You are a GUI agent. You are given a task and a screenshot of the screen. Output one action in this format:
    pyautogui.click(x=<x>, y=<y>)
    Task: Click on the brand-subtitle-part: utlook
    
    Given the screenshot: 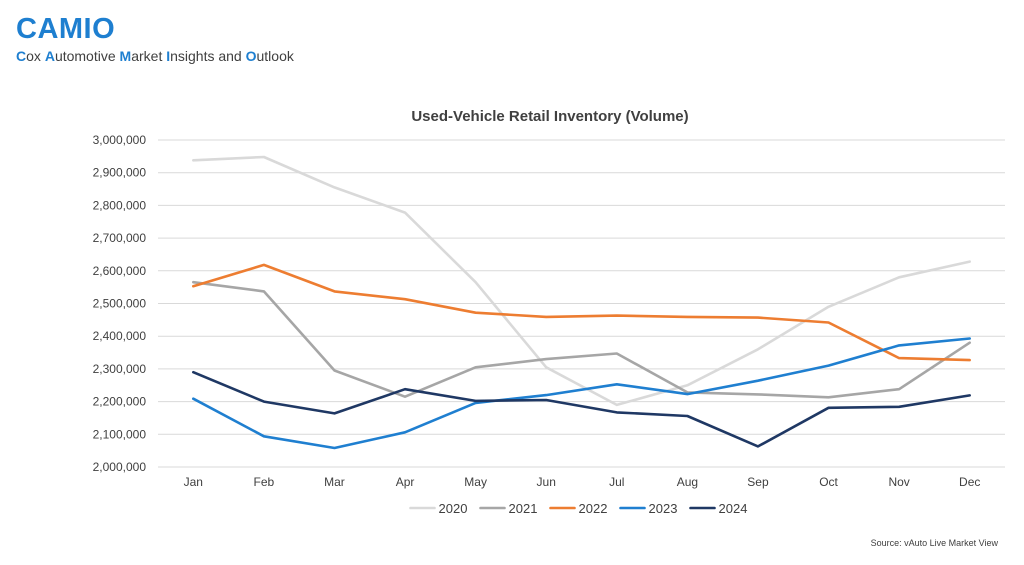 What is the action you would take?
    pyautogui.click(x=275, y=56)
    